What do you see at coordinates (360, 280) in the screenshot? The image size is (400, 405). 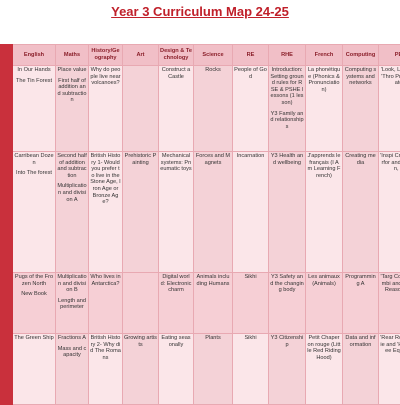 I see `cell-text: Programming A` at bounding box center [360, 280].